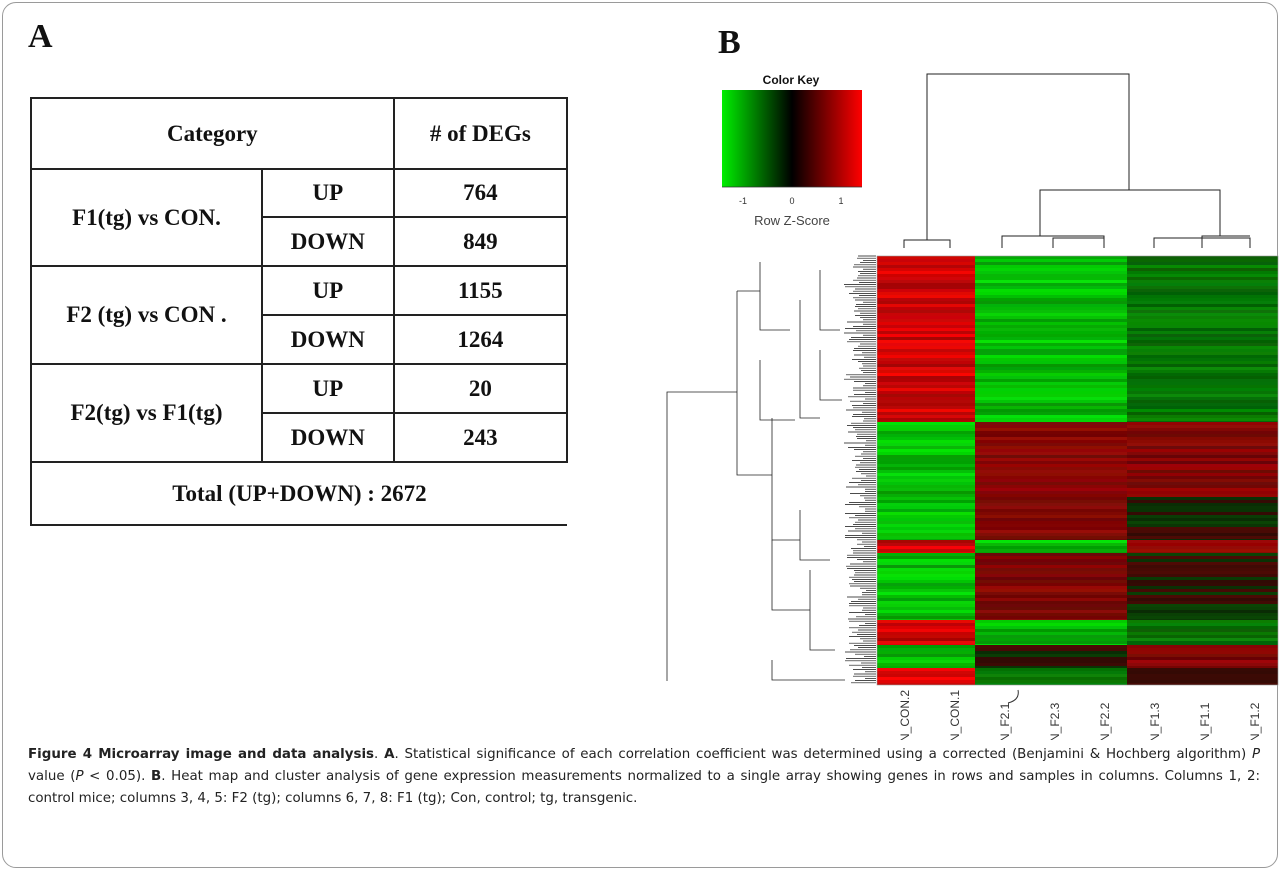  Describe the element at coordinates (40, 36) in the screenshot. I see `panel-a-label: A` at that location.